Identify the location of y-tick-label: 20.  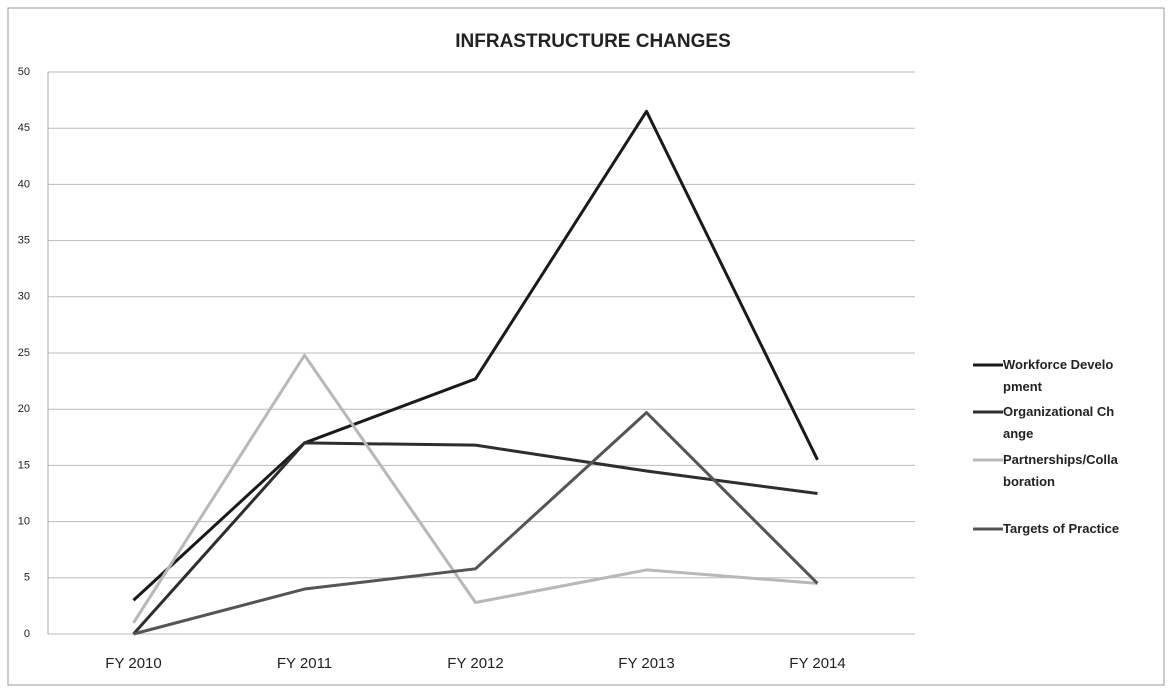
(24, 409).